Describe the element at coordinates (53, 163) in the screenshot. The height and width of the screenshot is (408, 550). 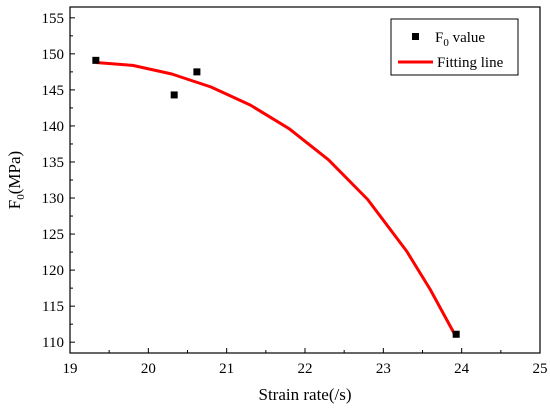
I see `y-tick-label: 135` at that location.